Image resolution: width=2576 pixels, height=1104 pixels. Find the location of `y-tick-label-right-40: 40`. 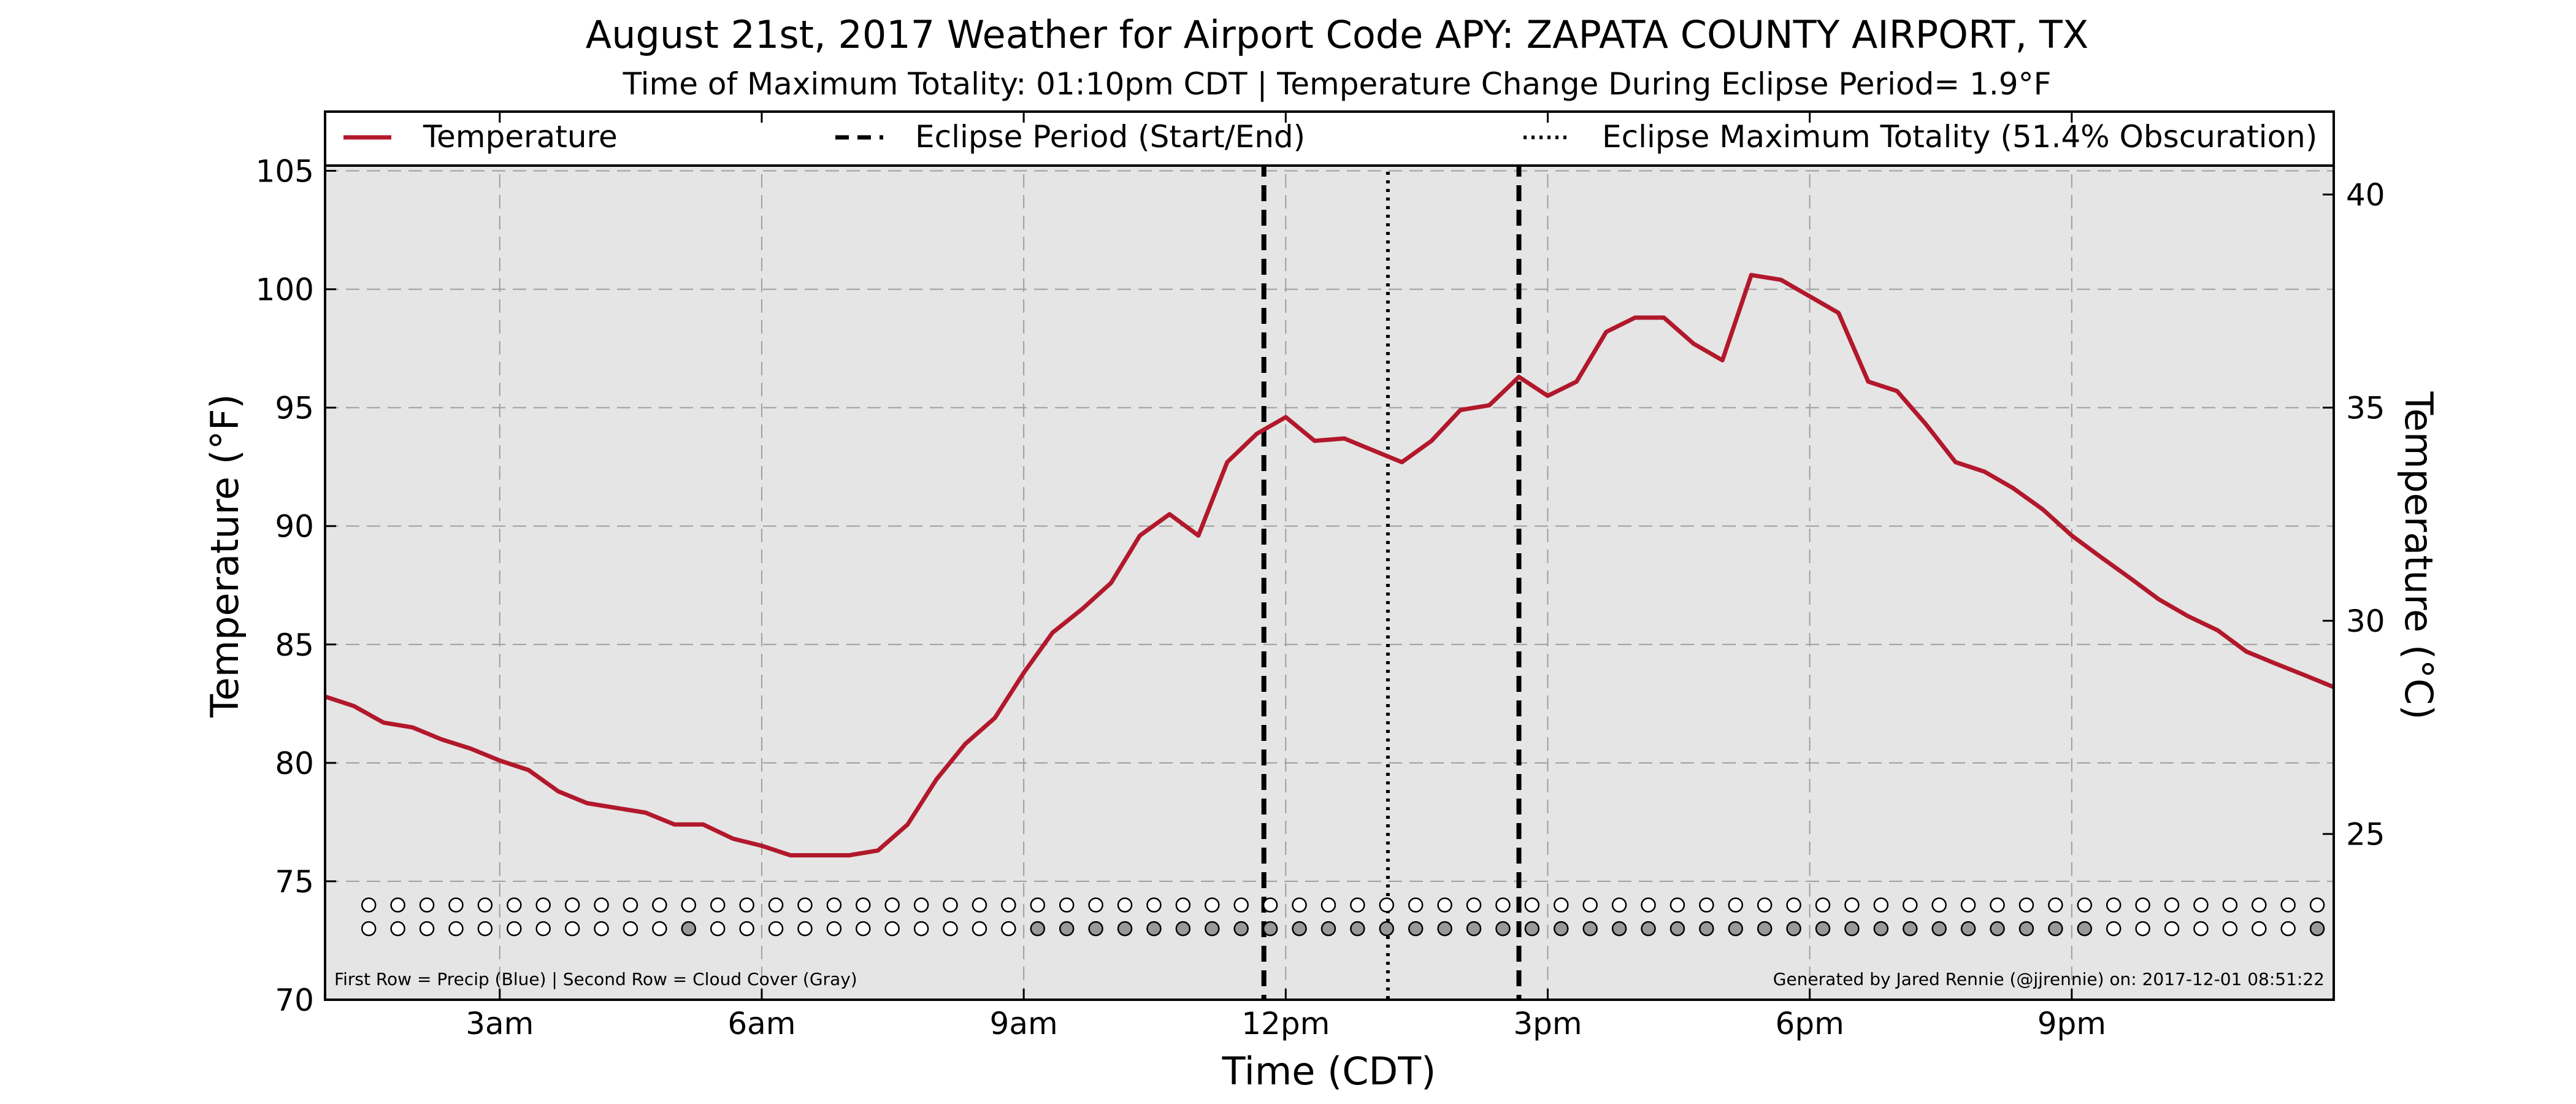

y-tick-label-right-40: 40 is located at coordinates (2365, 195).